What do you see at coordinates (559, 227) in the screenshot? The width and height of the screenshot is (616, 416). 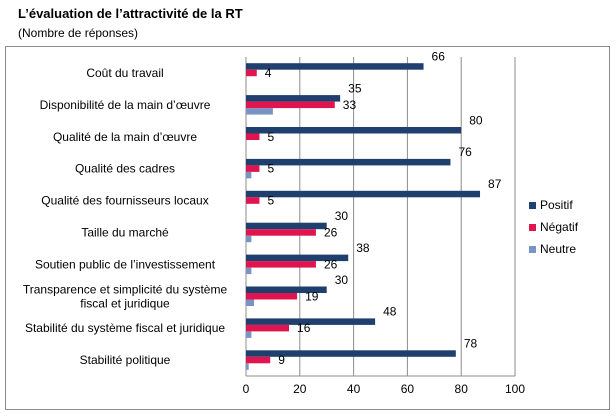 I see `legend-label: Négatif` at bounding box center [559, 227].